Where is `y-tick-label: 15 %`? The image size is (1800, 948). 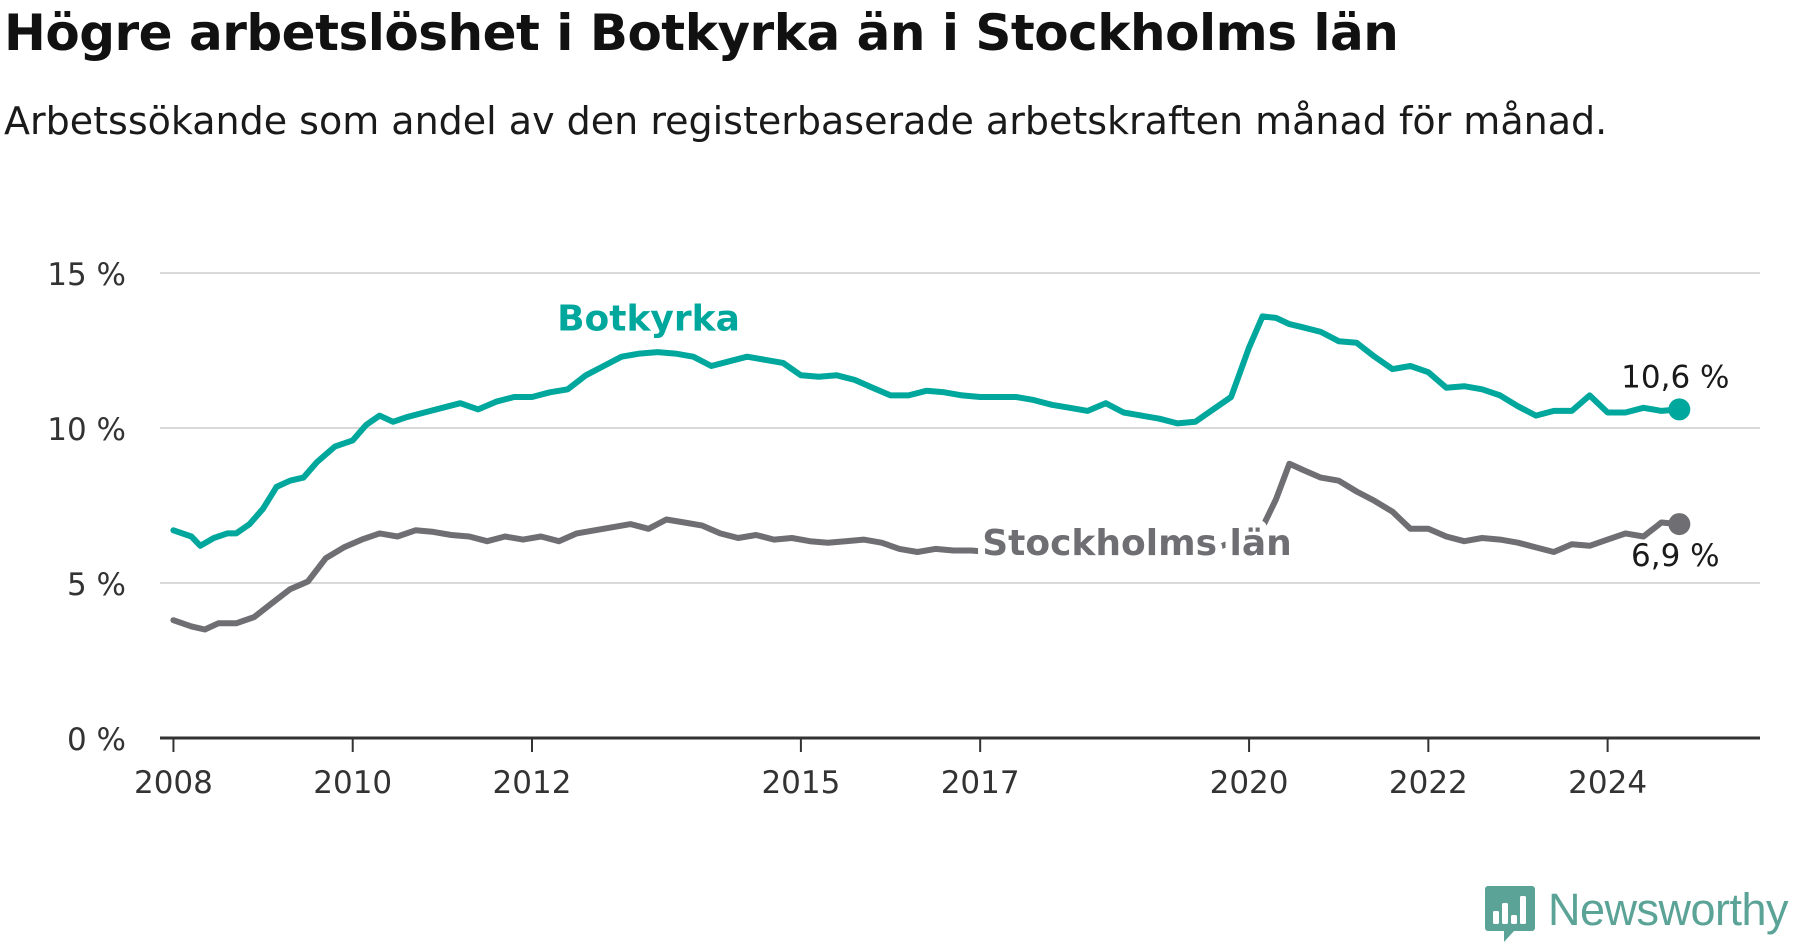
y-tick-label: 15 % is located at coordinates (86, 275).